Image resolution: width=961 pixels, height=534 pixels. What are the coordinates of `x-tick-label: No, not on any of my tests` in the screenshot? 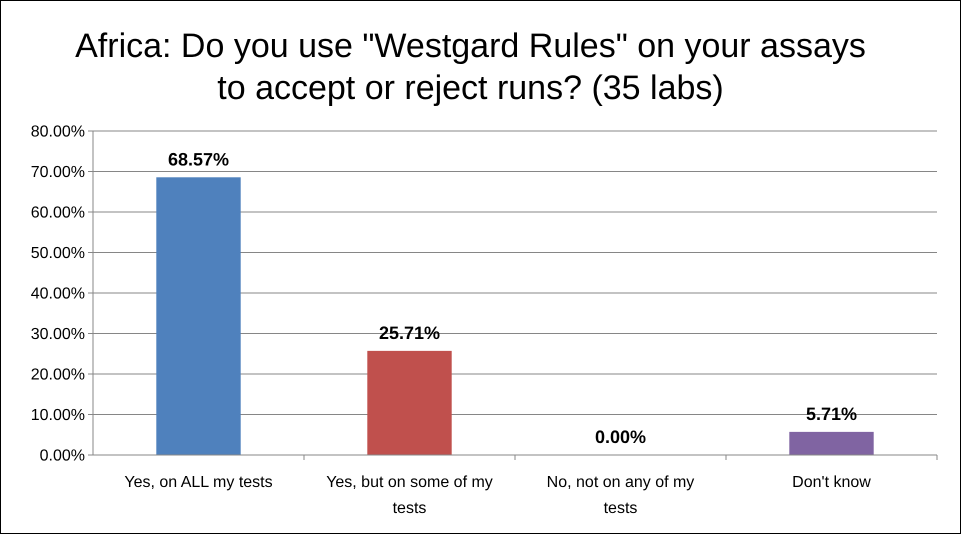 It's located at (620, 495).